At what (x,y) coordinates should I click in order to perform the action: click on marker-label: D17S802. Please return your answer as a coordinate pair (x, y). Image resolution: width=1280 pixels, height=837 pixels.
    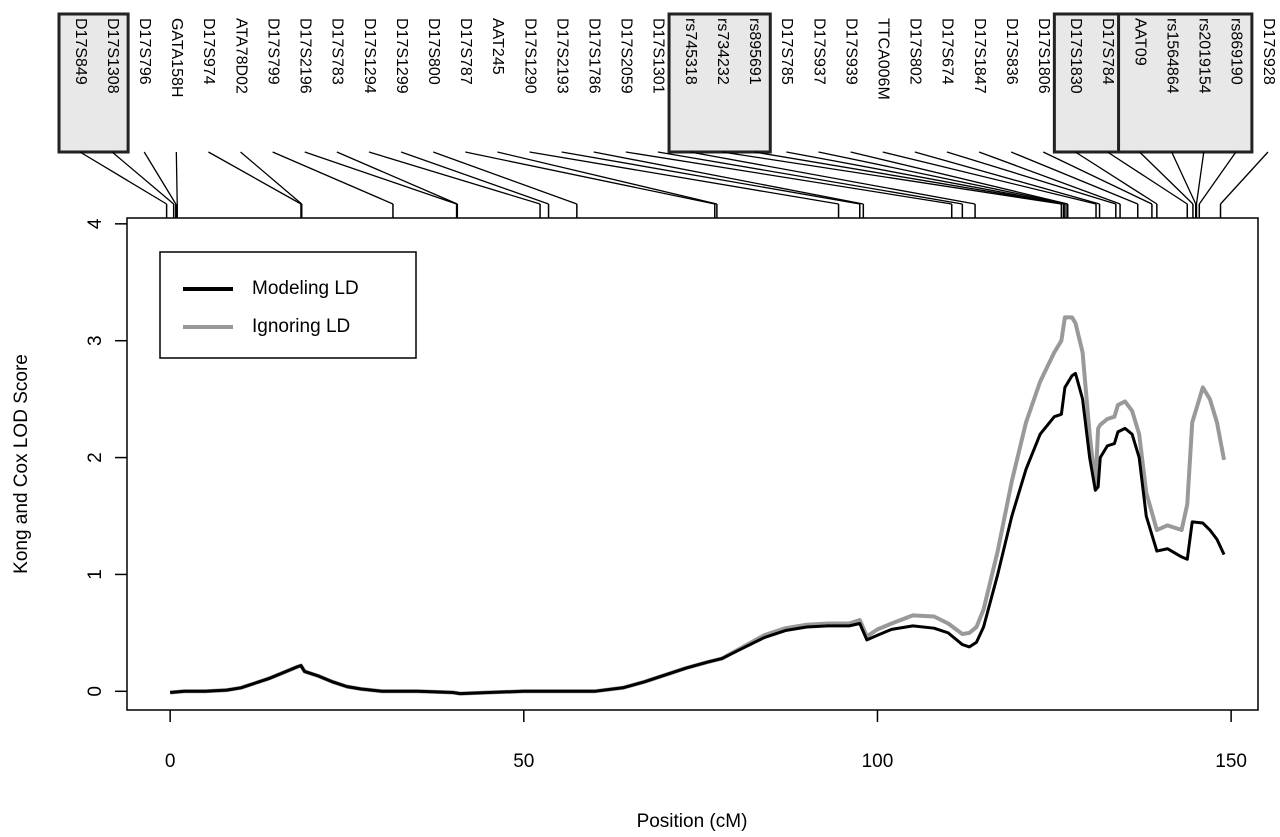
    Looking at the image, I should click on (915, 51).